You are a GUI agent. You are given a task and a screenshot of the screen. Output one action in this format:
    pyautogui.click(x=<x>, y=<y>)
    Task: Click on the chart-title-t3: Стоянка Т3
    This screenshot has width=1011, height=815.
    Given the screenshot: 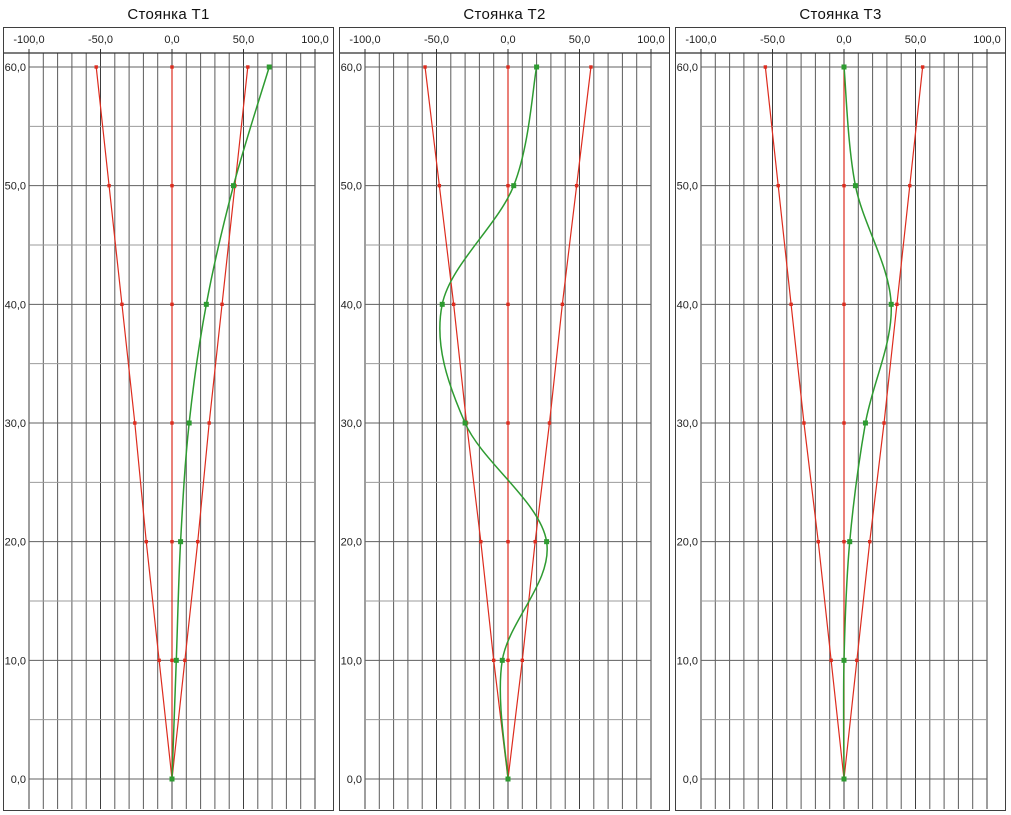 What is the action you would take?
    pyautogui.click(x=840, y=14)
    